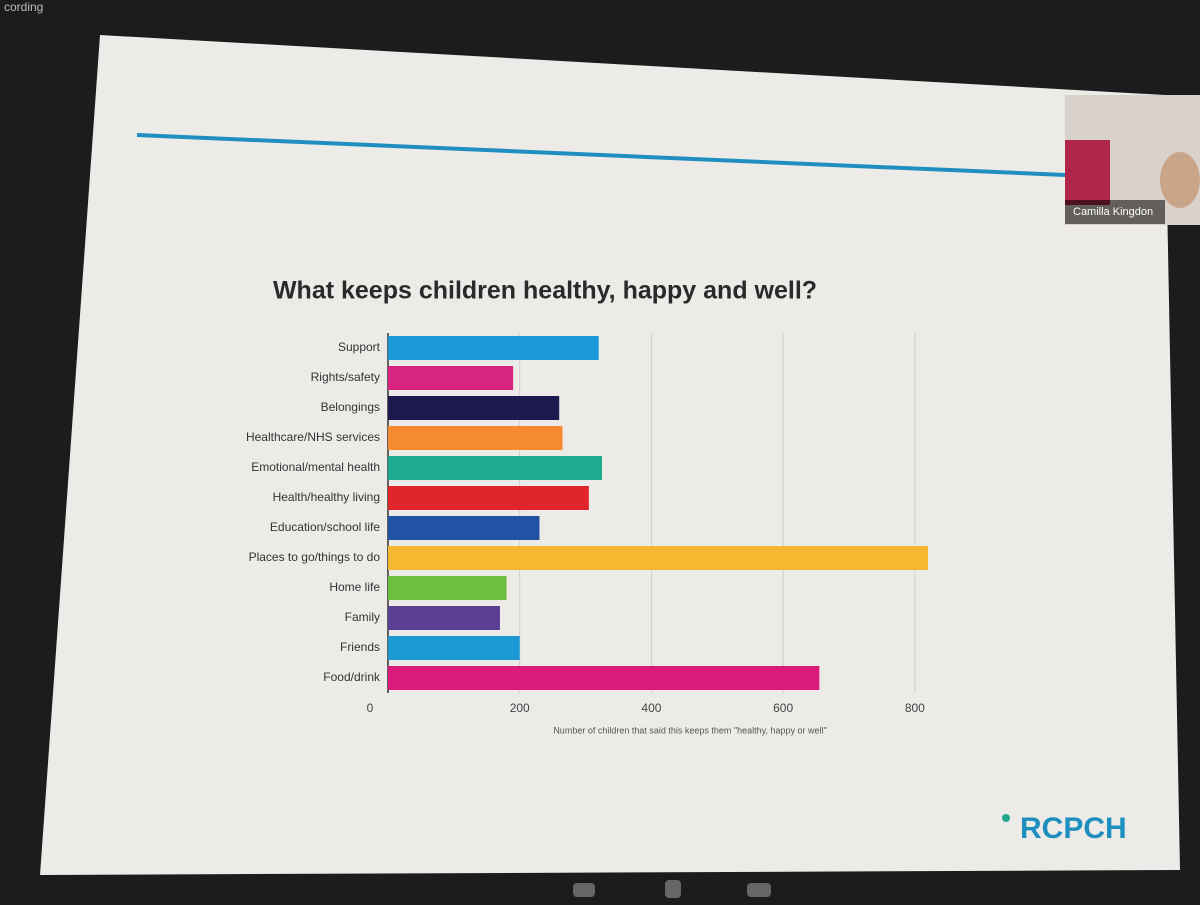  I want to click on y-tick-label: Family, so click(362, 617).